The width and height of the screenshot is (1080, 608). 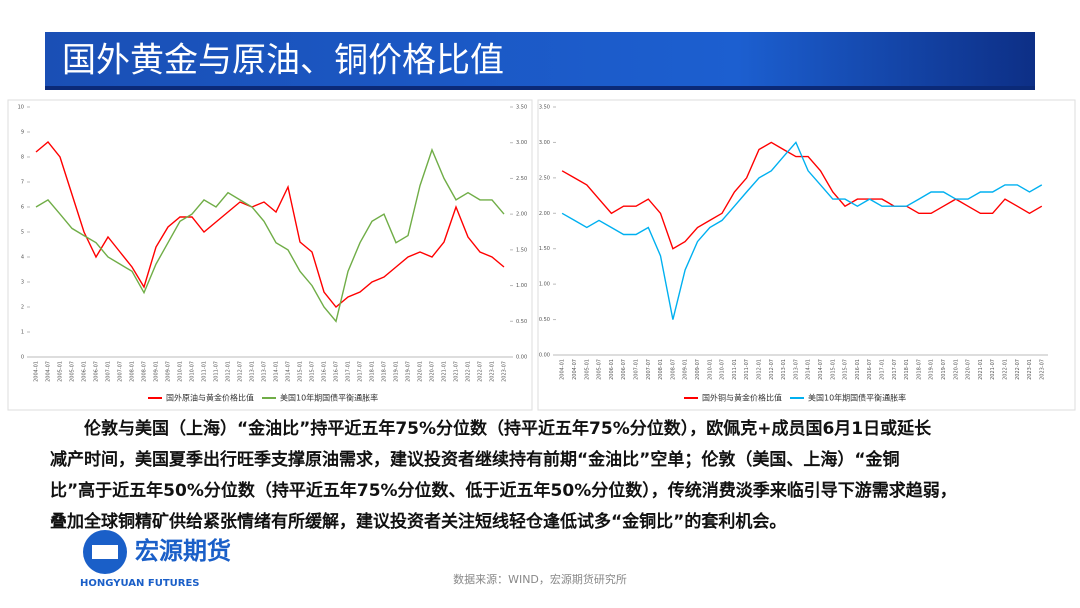 What do you see at coordinates (907, 369) in the screenshot?
I see `x-tick-label: 2018-01` at bounding box center [907, 369].